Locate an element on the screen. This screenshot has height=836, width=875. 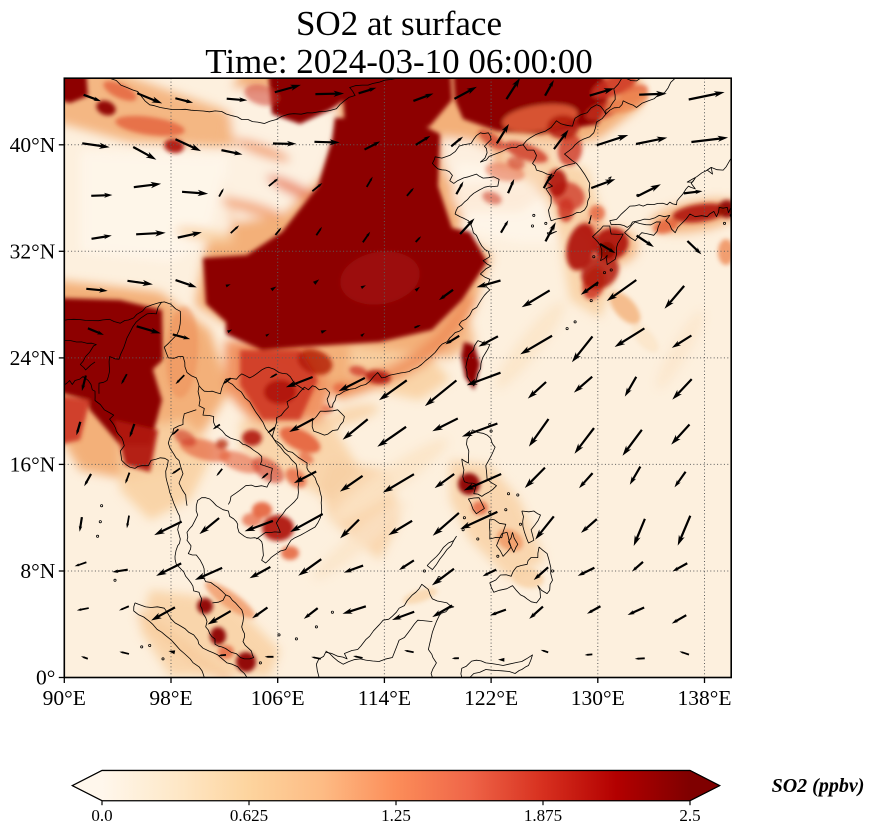
svg-text: 8°N is located at coordinates (37, 571).